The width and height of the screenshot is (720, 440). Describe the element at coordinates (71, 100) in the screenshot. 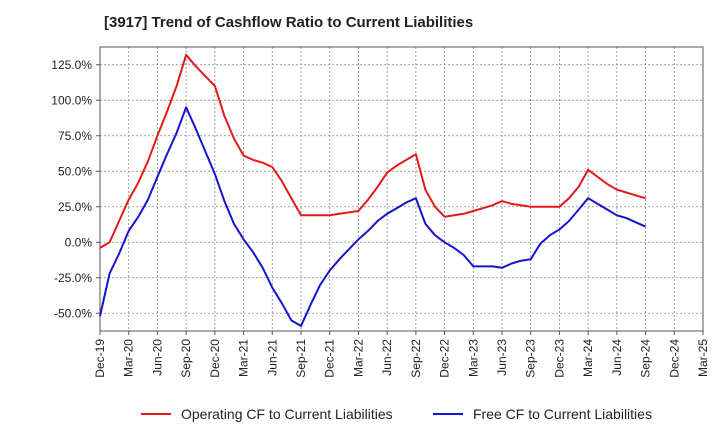

I see `y-tick-label: 100.0%` at that location.